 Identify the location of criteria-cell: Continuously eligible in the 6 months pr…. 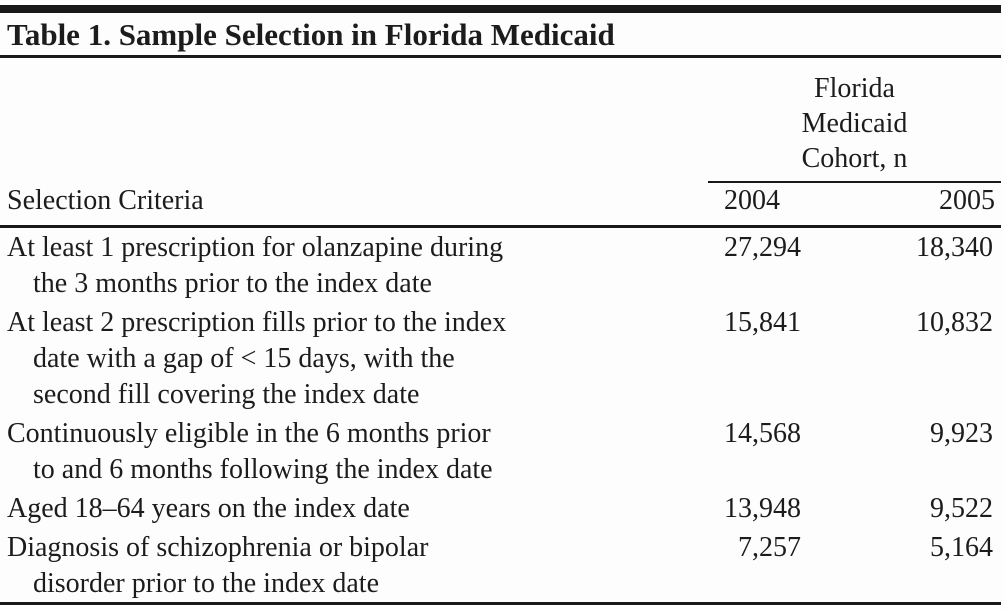
(327, 450).